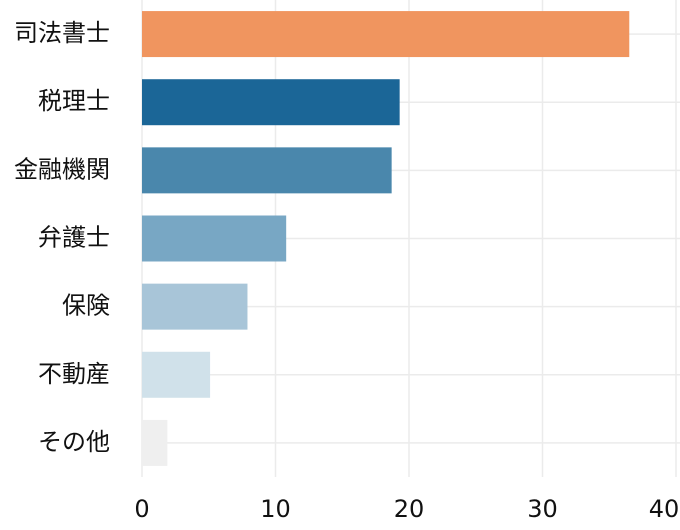  Describe the element at coordinates (62, 169) in the screenshot. I see `y-tick-label: 金融機関` at that location.